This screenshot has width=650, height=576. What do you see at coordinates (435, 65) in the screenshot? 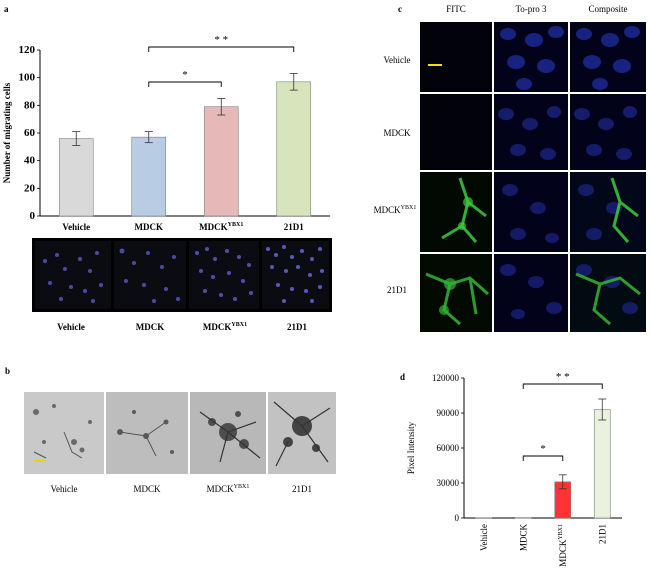
I see `scale-bar` at bounding box center [435, 65].